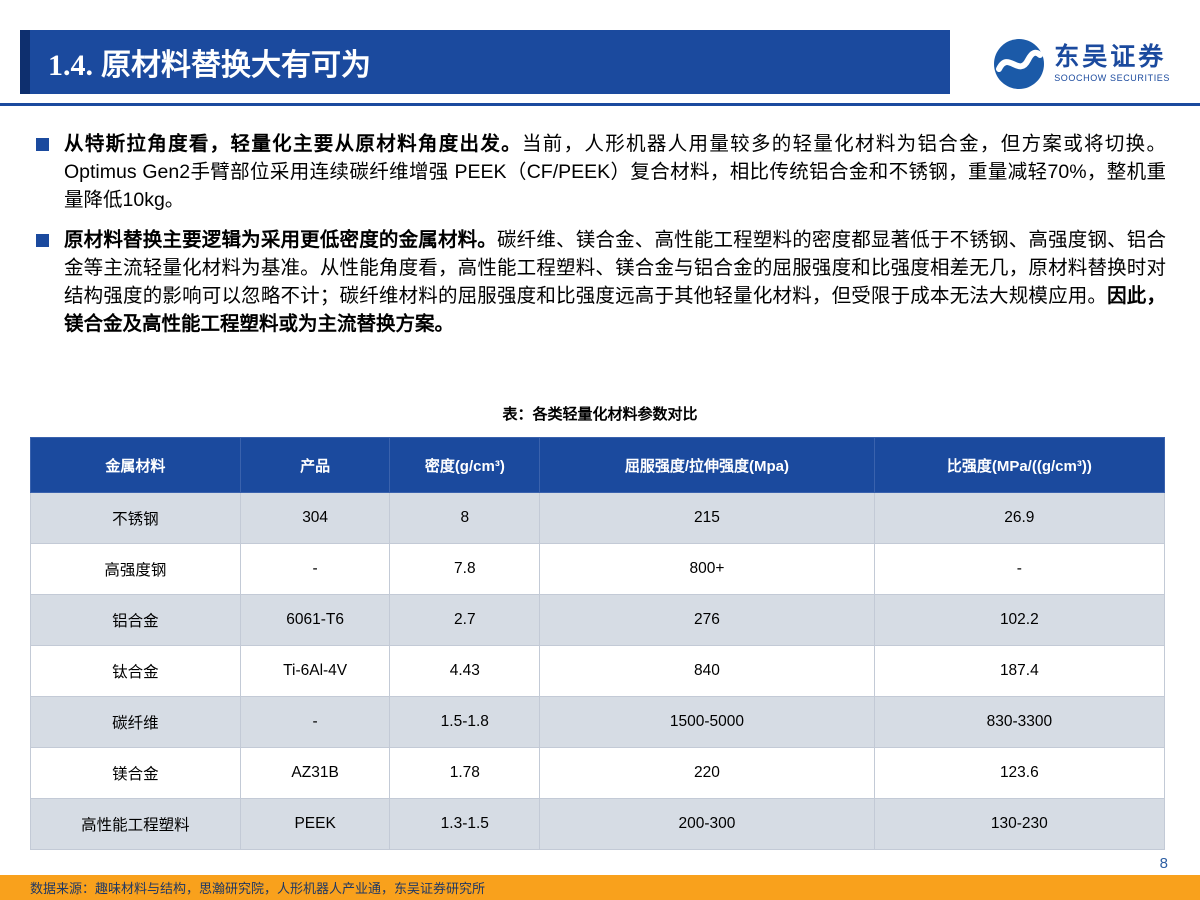  Describe the element at coordinates (1019, 773) in the screenshot. I see `table-cell: 123.6` at that location.